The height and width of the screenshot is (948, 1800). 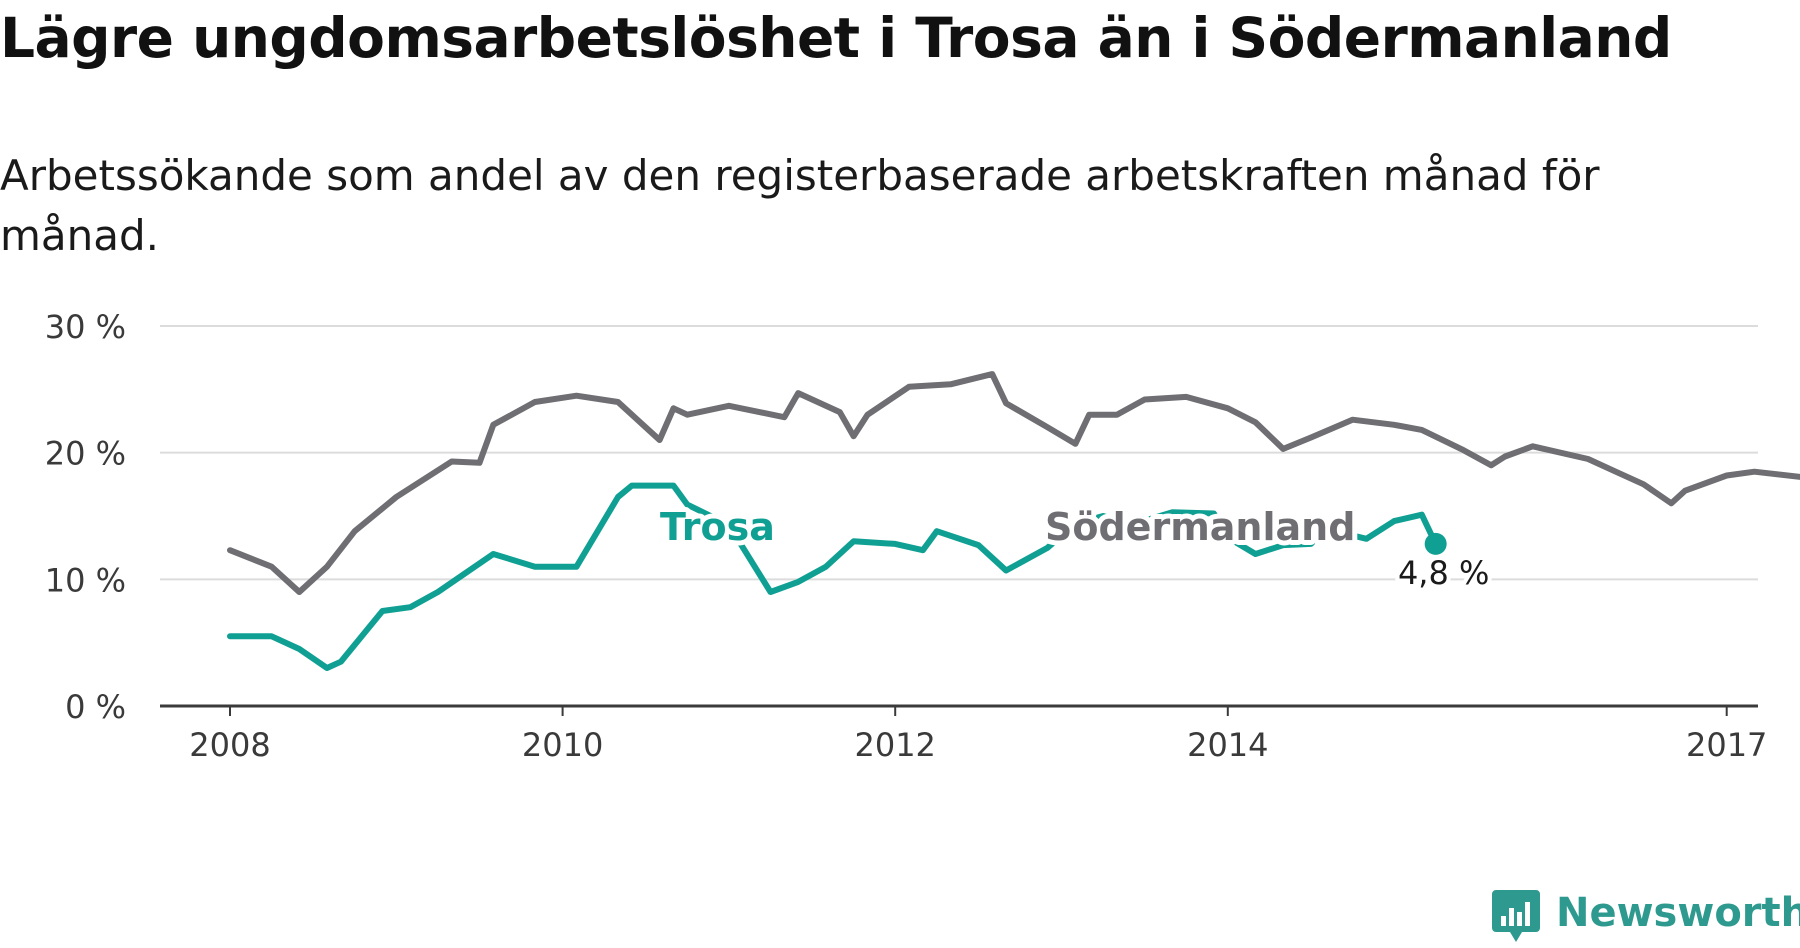 I want to click on end-point-dot, so click(x=1435, y=543).